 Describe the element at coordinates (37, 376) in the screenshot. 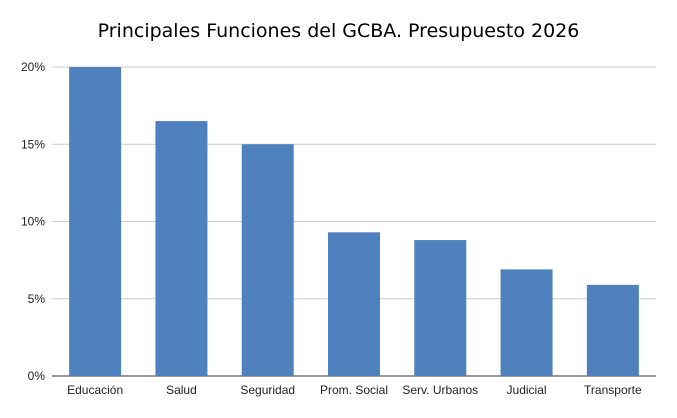

I see `y-tick-label: 0%` at that location.